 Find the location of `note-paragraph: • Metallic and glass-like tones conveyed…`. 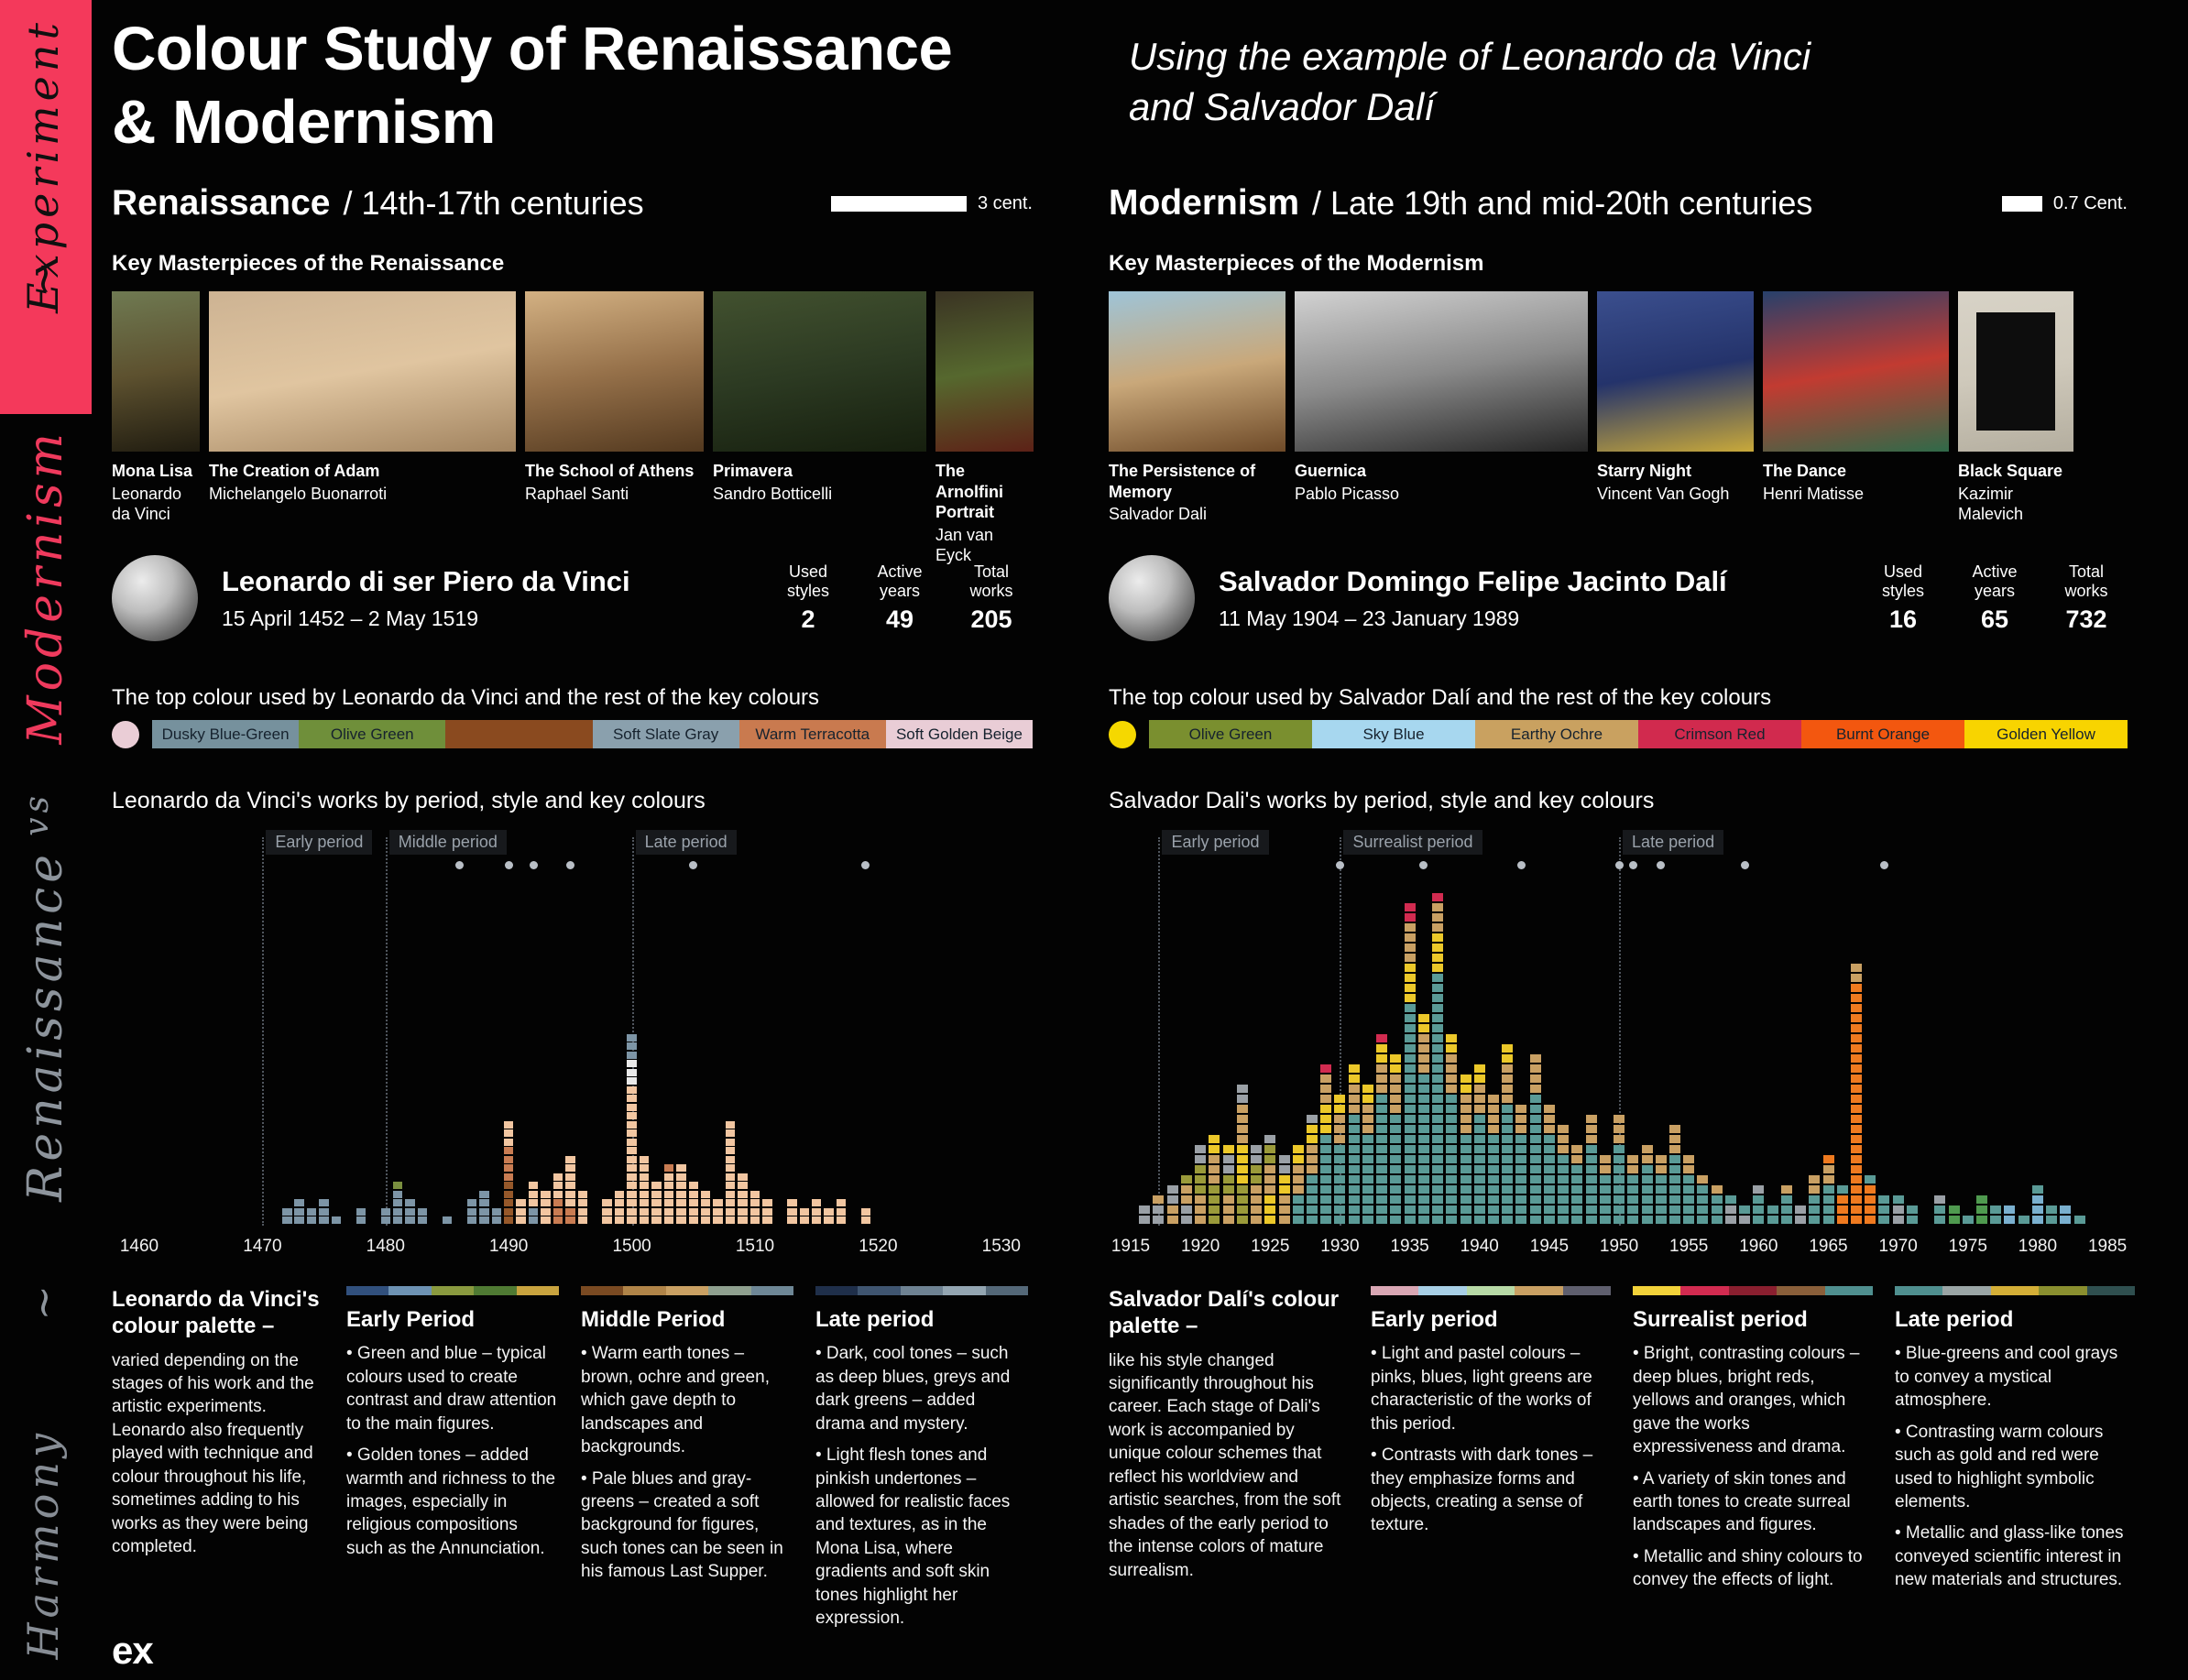

note-paragraph: • Metallic and glass-like tones conveyed… is located at coordinates (2010, 1556).